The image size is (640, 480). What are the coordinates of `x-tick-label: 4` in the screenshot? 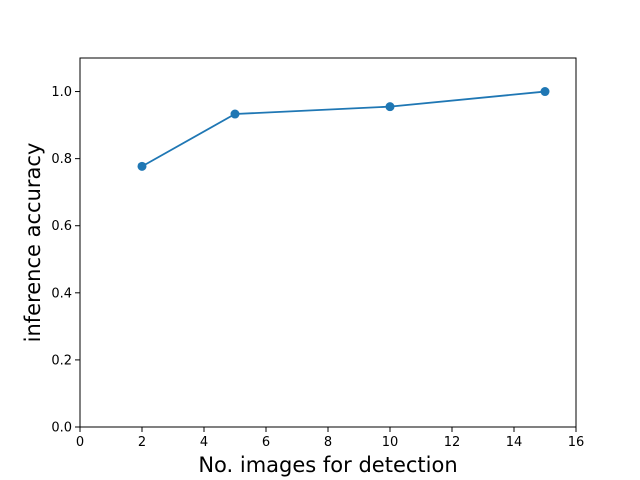 It's located at (204, 442).